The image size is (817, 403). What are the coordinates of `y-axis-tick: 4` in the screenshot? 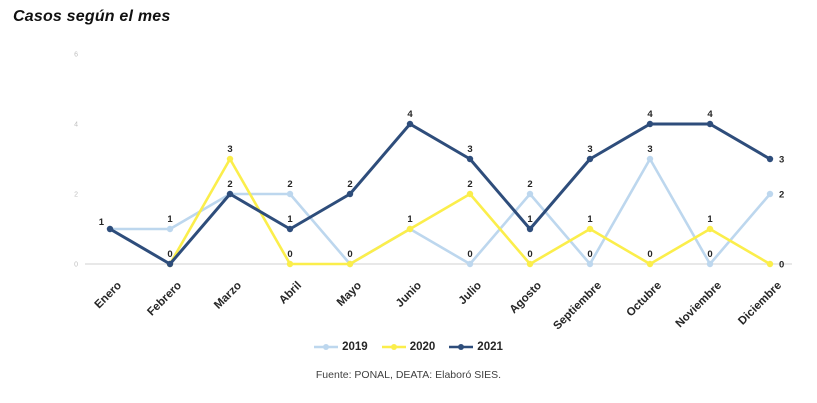 It's located at (76, 125).